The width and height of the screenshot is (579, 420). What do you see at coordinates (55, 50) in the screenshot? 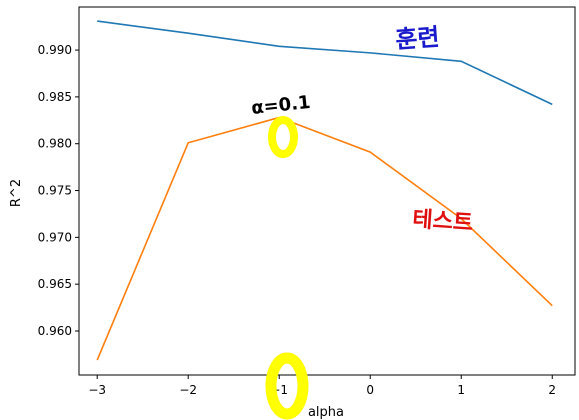
I see `y-tick-label: 0.990` at bounding box center [55, 50].